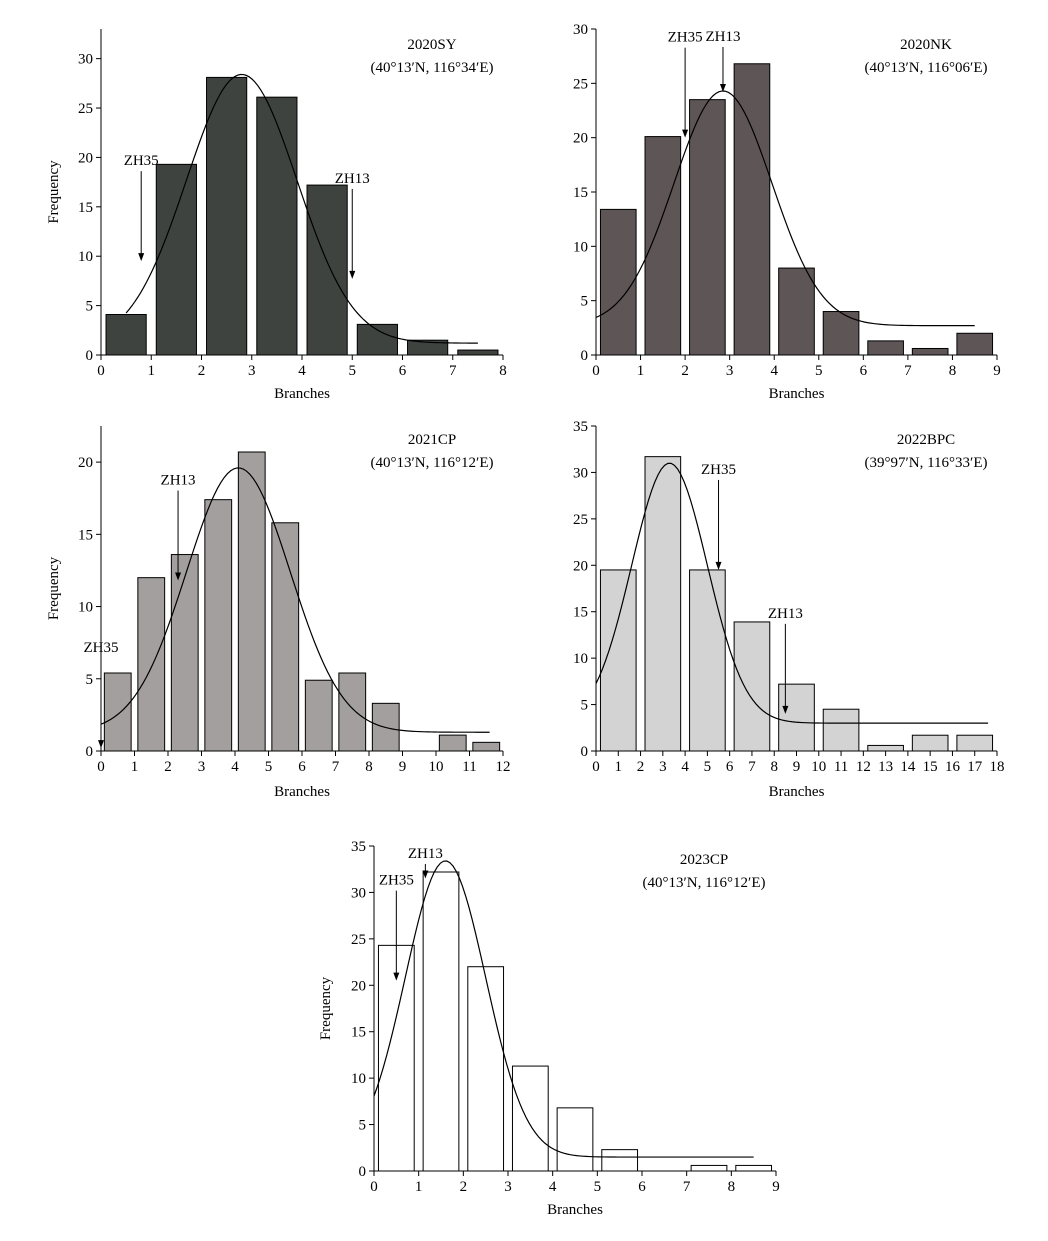 The image size is (1048, 1241). What do you see at coordinates (863, 767) in the screenshot?
I see `x-tick-label: 12` at bounding box center [863, 767].